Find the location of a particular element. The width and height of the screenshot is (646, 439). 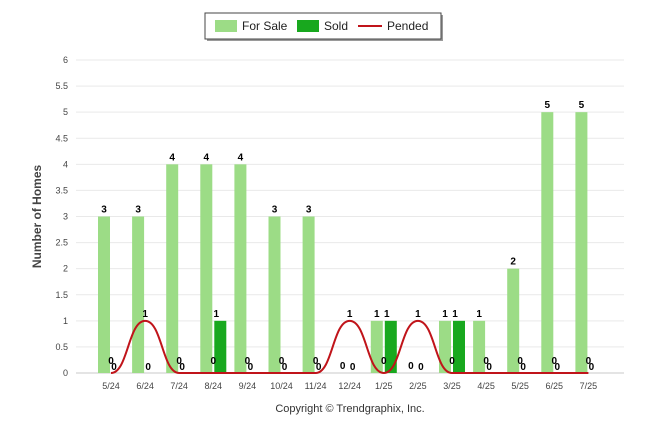

x-tick-label: 11/24 is located at coordinates (316, 386).